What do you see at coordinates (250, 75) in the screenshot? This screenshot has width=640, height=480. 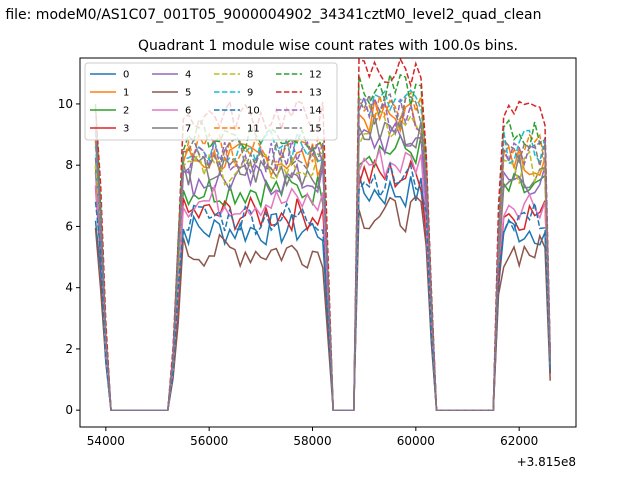 I see `legend-label-8: 8` at bounding box center [250, 75].